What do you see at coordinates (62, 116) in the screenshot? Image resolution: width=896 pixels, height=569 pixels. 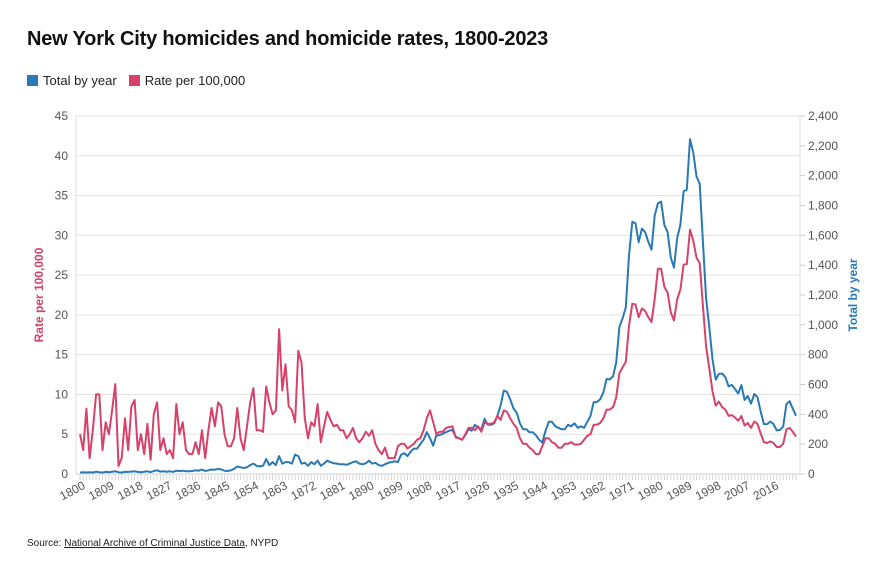 I see `y-tick-left: 45` at bounding box center [62, 116].